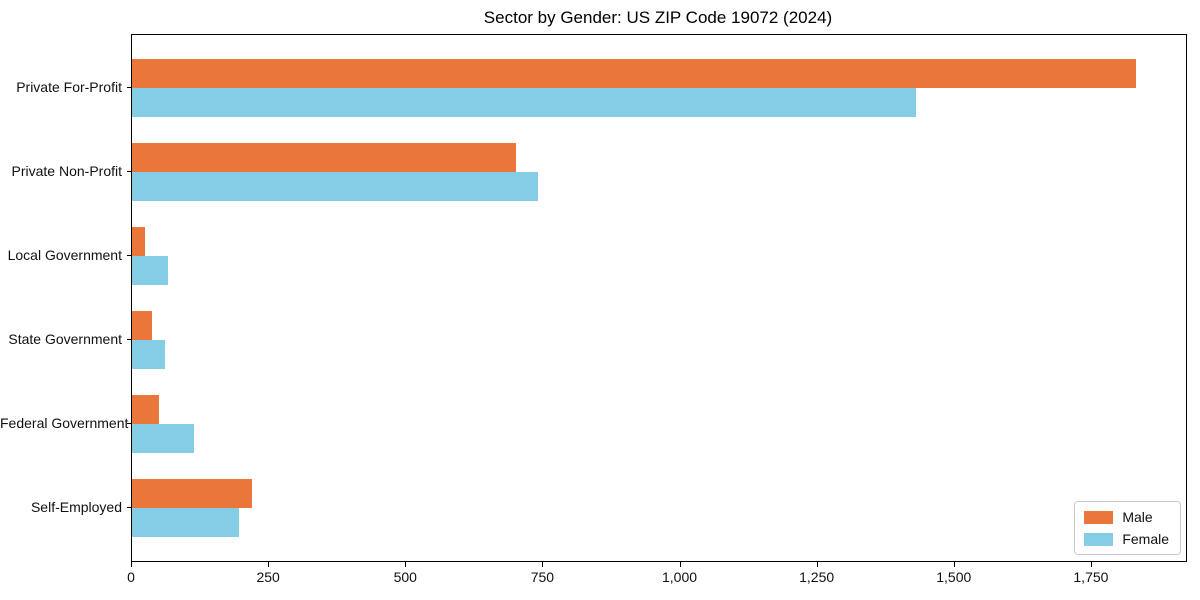 Image resolution: width=1200 pixels, height=600 pixels. Describe the element at coordinates (148, 355) in the screenshot. I see `bar-female-state-government` at that location.